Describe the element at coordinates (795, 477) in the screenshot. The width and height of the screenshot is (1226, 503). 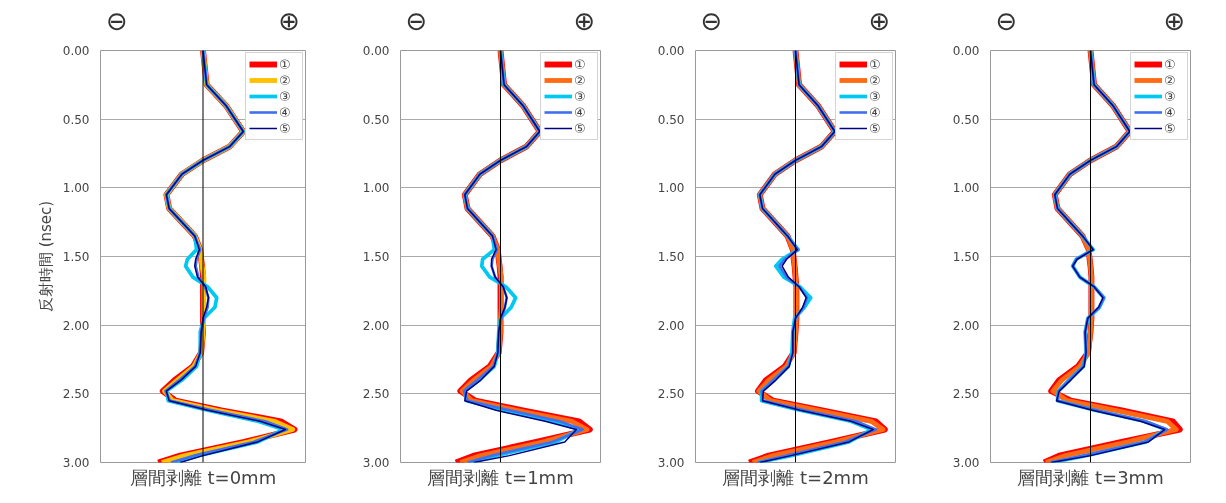
I see `x-axis-title: 層間剥離 t=2mm` at that location.